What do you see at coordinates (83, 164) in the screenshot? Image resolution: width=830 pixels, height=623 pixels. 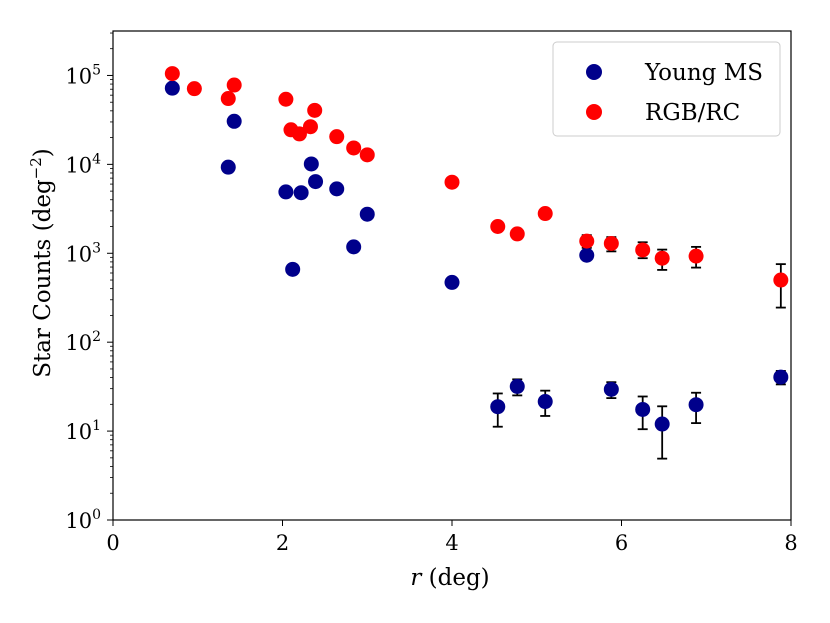 I see `y-tick-label: 10⁴` at bounding box center [83, 164].